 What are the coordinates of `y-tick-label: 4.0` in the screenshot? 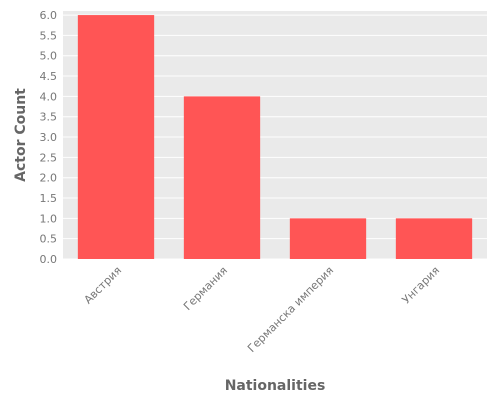 It's located at (49, 96).